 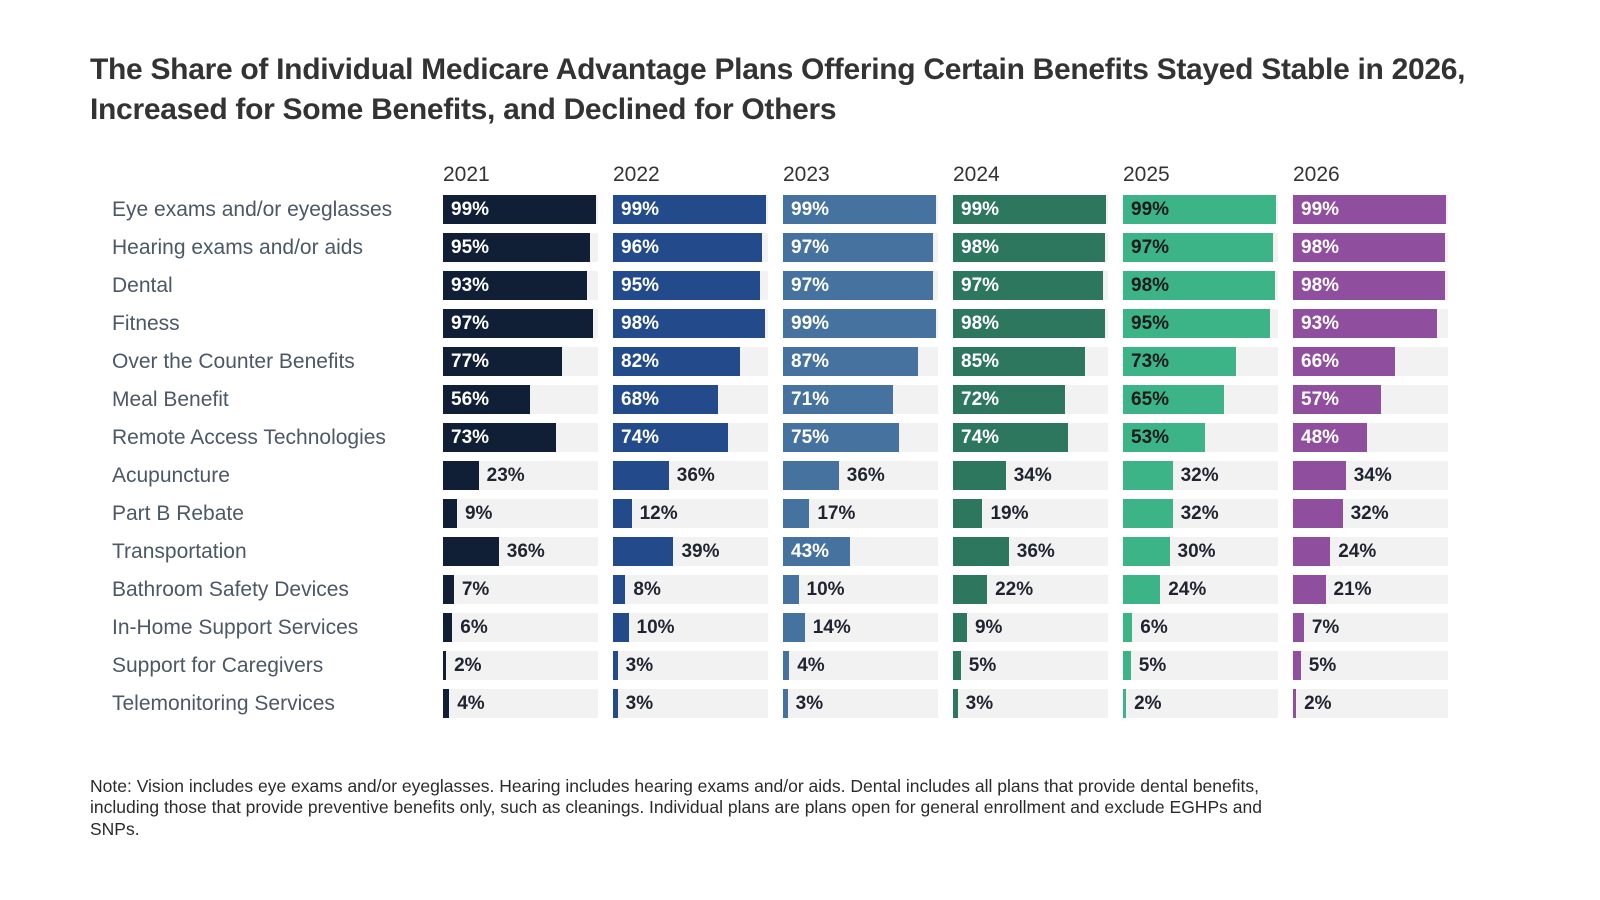 What do you see at coordinates (1200, 665) in the screenshot?
I see `bar-track: 5%` at bounding box center [1200, 665].